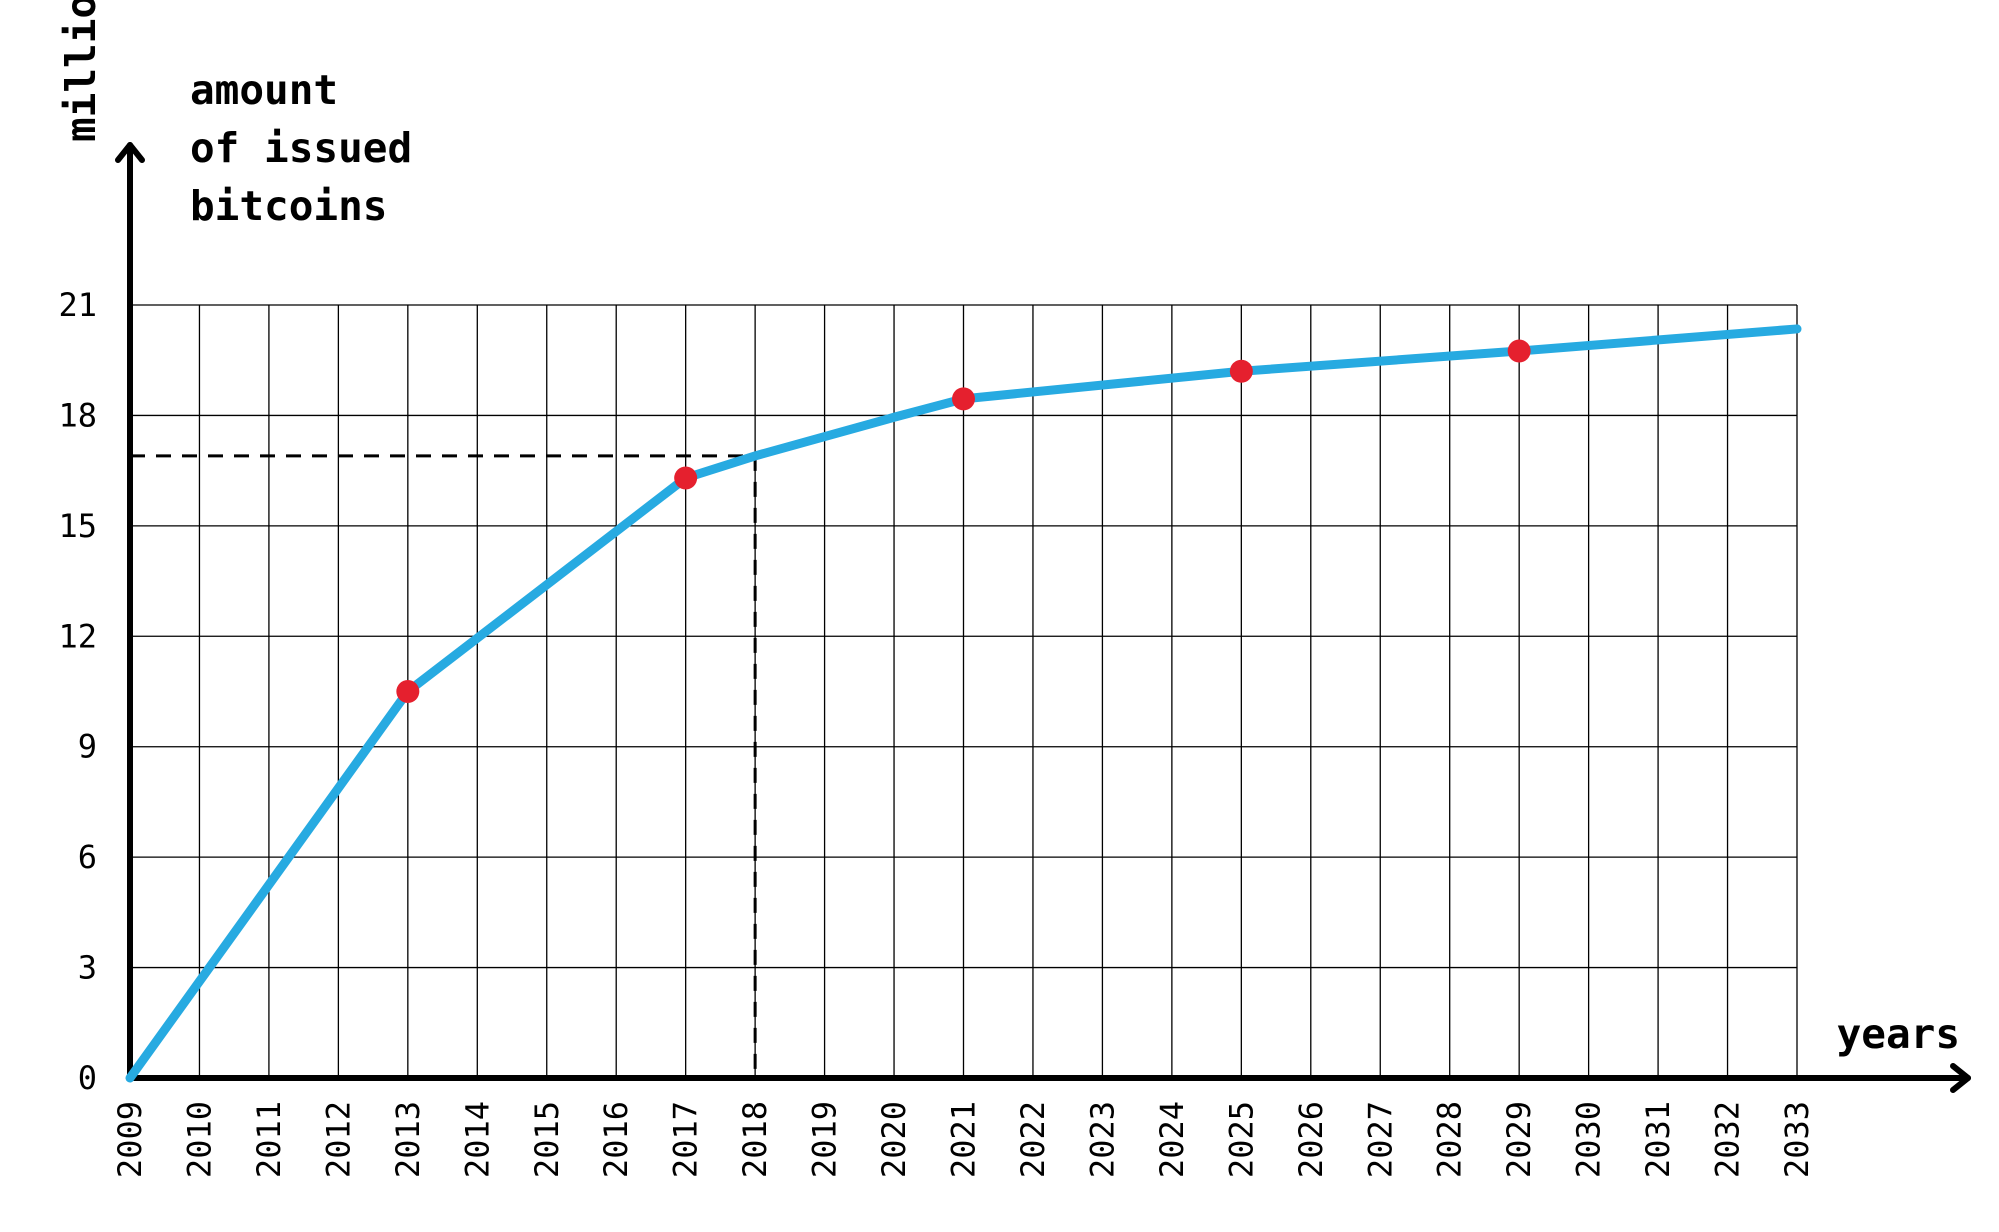  Describe the element at coordinates (77, 415) in the screenshot. I see `y-tick-label-18: 18` at that location.